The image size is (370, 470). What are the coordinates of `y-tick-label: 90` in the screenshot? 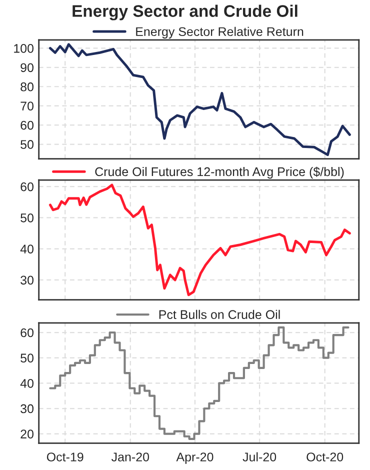 It's located at (27, 67).